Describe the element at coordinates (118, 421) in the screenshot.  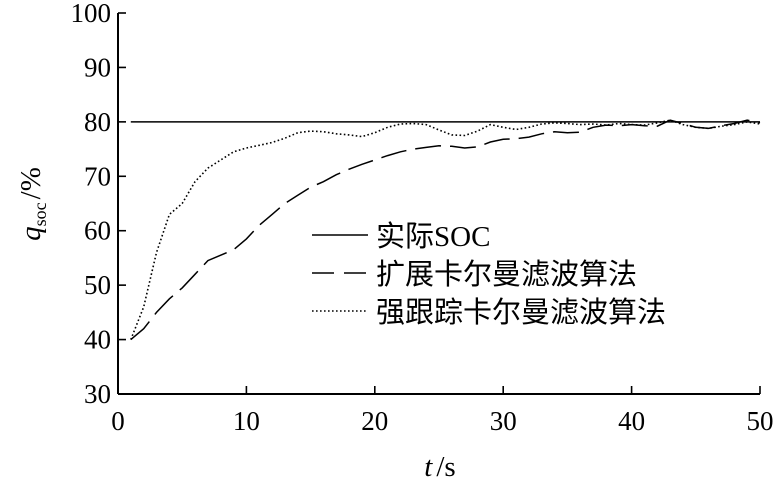
I see `x-tick-label: 0` at that location.